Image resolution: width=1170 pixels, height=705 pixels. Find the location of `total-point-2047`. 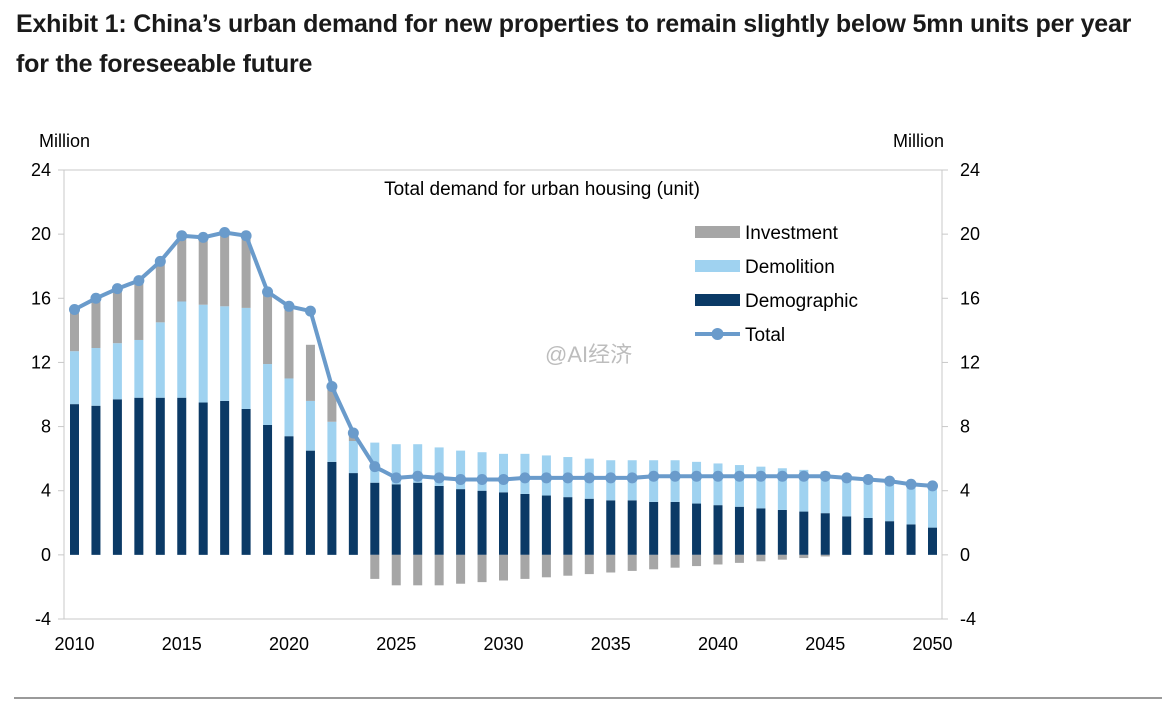

total-point-2047 is located at coordinates (868, 479).